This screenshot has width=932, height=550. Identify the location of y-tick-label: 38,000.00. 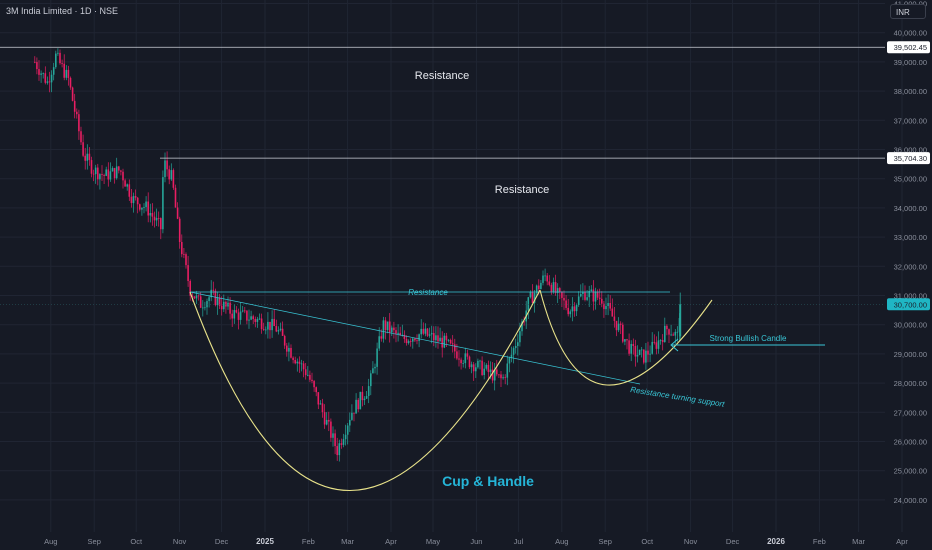
(910, 91).